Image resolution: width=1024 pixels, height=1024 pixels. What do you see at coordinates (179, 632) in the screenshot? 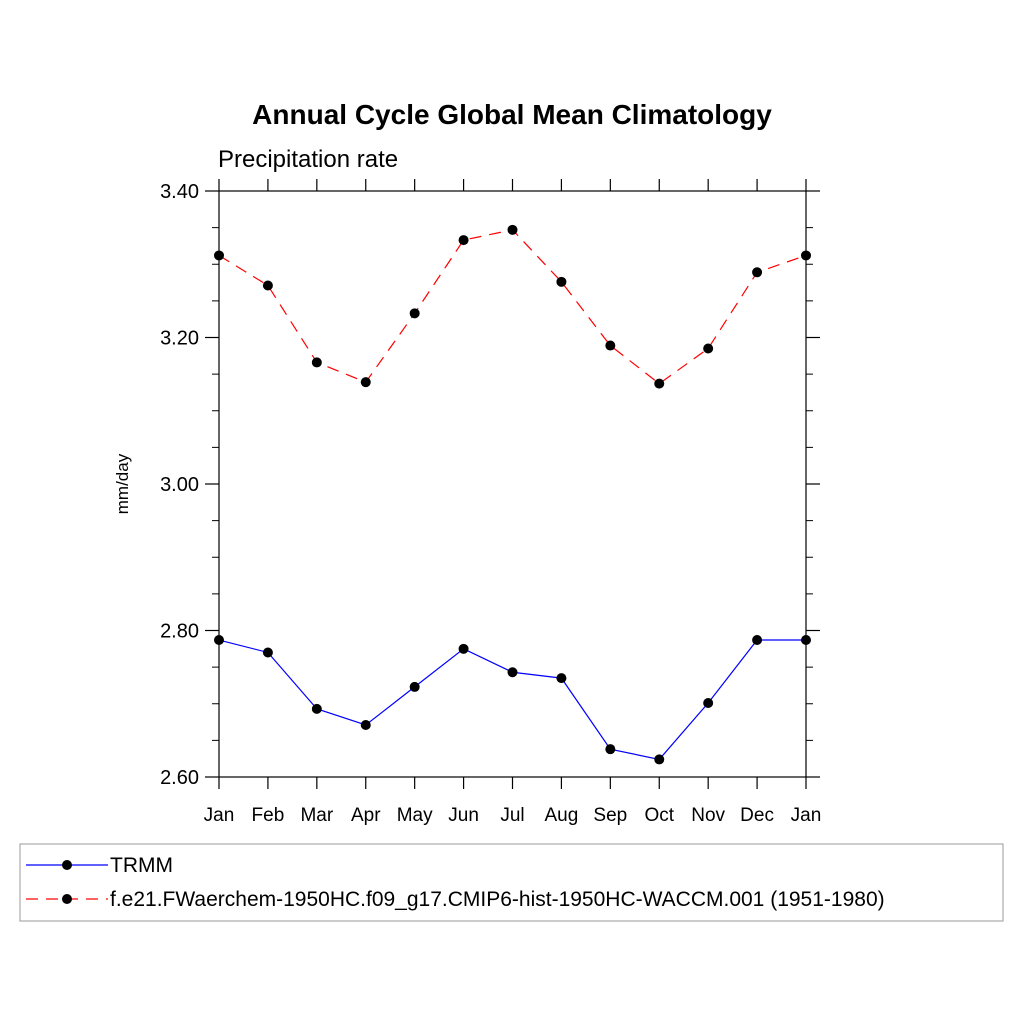
I see `y-tick-label: 2.80` at bounding box center [179, 632].